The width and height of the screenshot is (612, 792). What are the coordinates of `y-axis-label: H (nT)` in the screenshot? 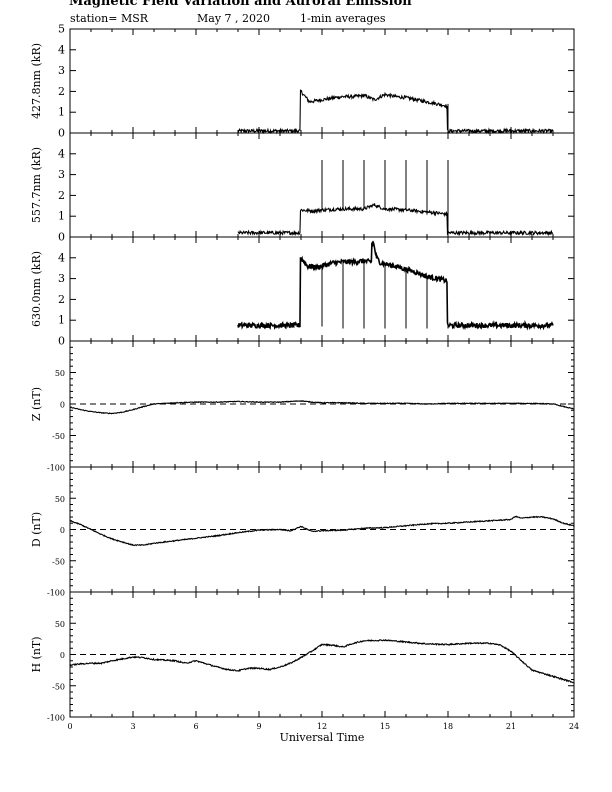 It's located at (36, 654).